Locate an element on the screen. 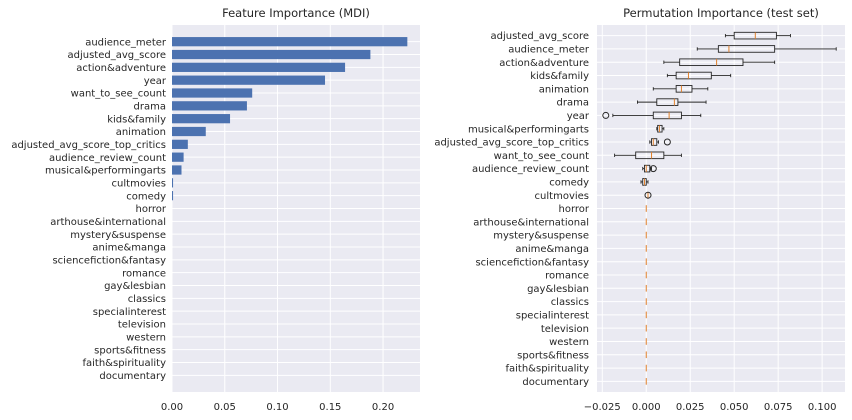  mdi-y-tick-label: arthouse&international is located at coordinates (108, 222).